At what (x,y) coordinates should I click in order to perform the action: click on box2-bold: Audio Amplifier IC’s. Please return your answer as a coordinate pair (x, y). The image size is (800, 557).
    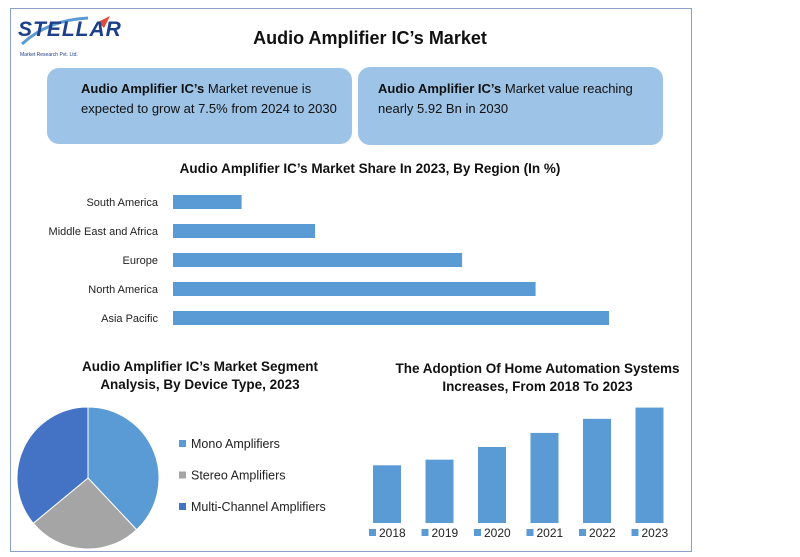
    Looking at the image, I should click on (440, 88).